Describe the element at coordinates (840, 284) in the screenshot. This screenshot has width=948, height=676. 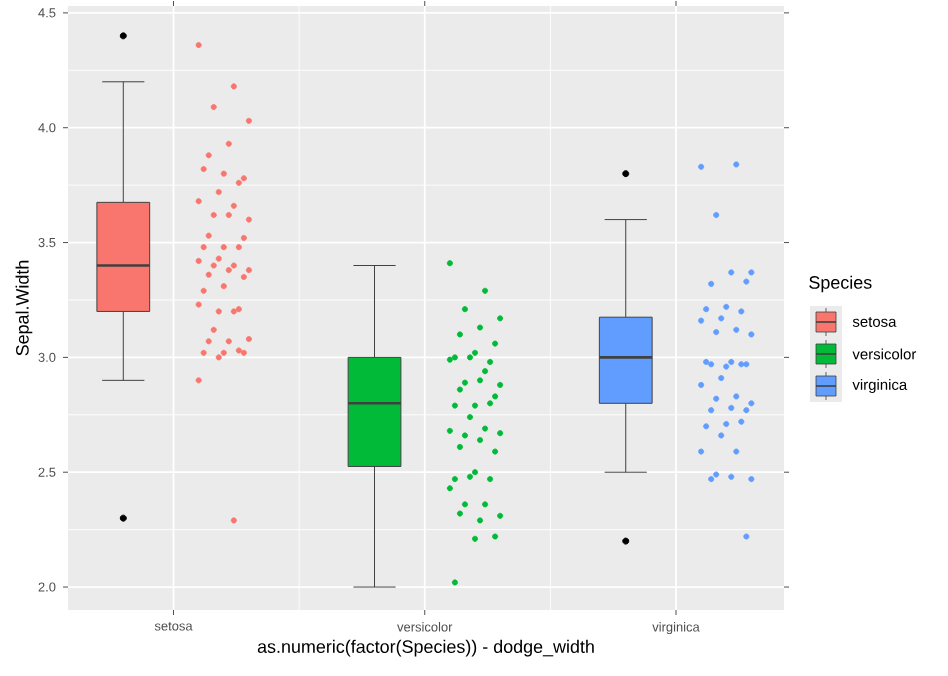
I see `legend-title: Species` at that location.